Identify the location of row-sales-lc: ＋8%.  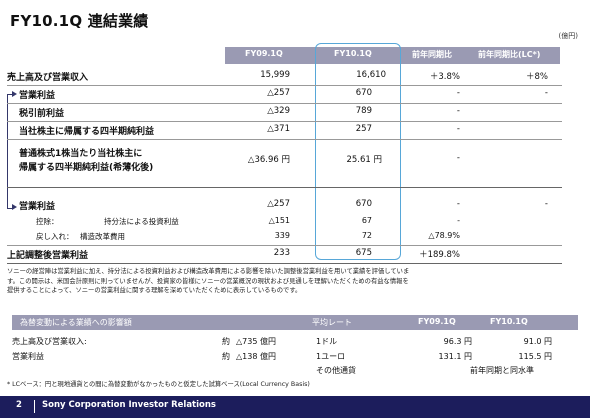
(537, 77).